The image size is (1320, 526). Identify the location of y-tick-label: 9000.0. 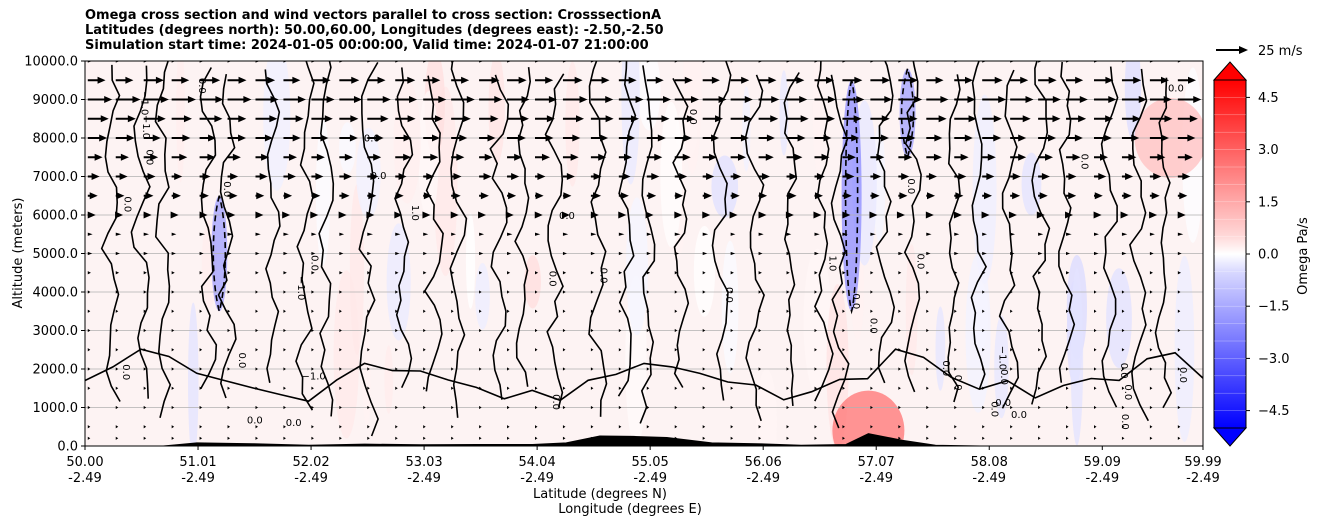
(56, 100).